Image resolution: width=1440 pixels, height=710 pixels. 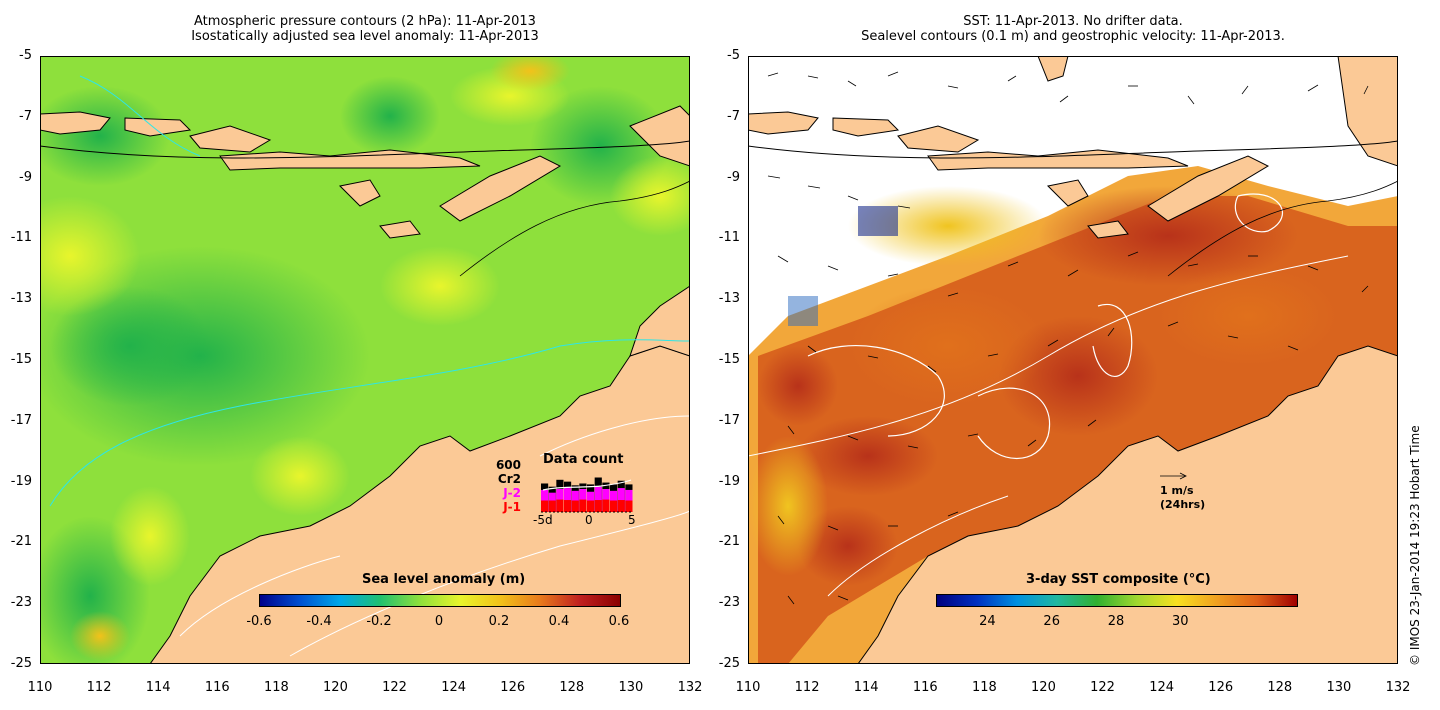 I want to click on right-colorbar-tick: 30, so click(x=1180, y=621).